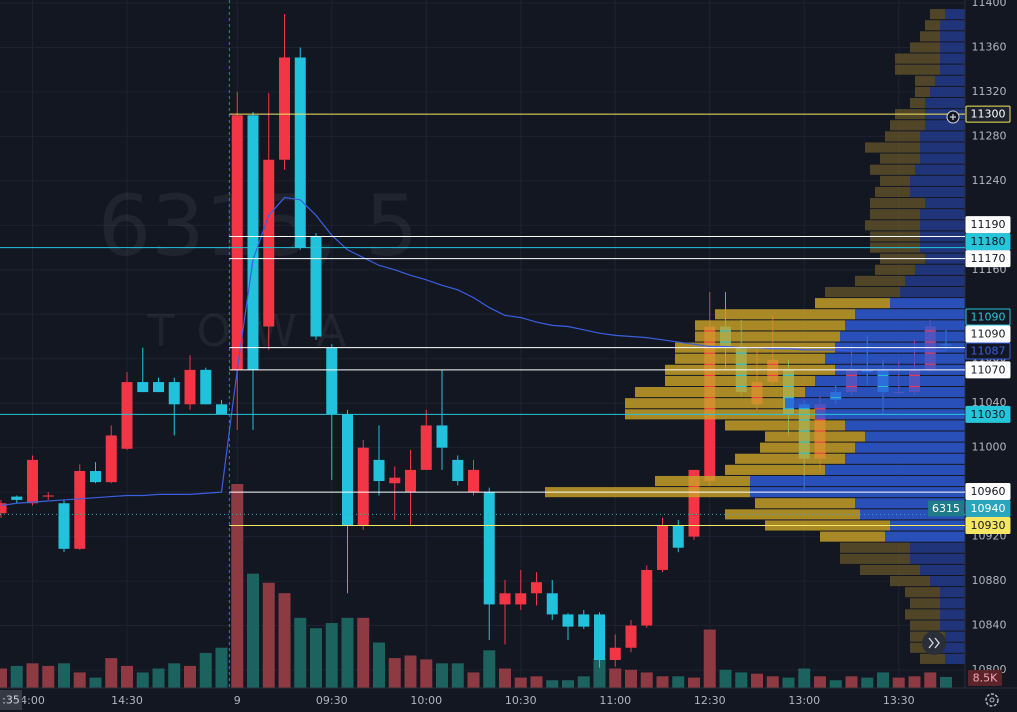  I want to click on volume-label-box, so click(985, 678).